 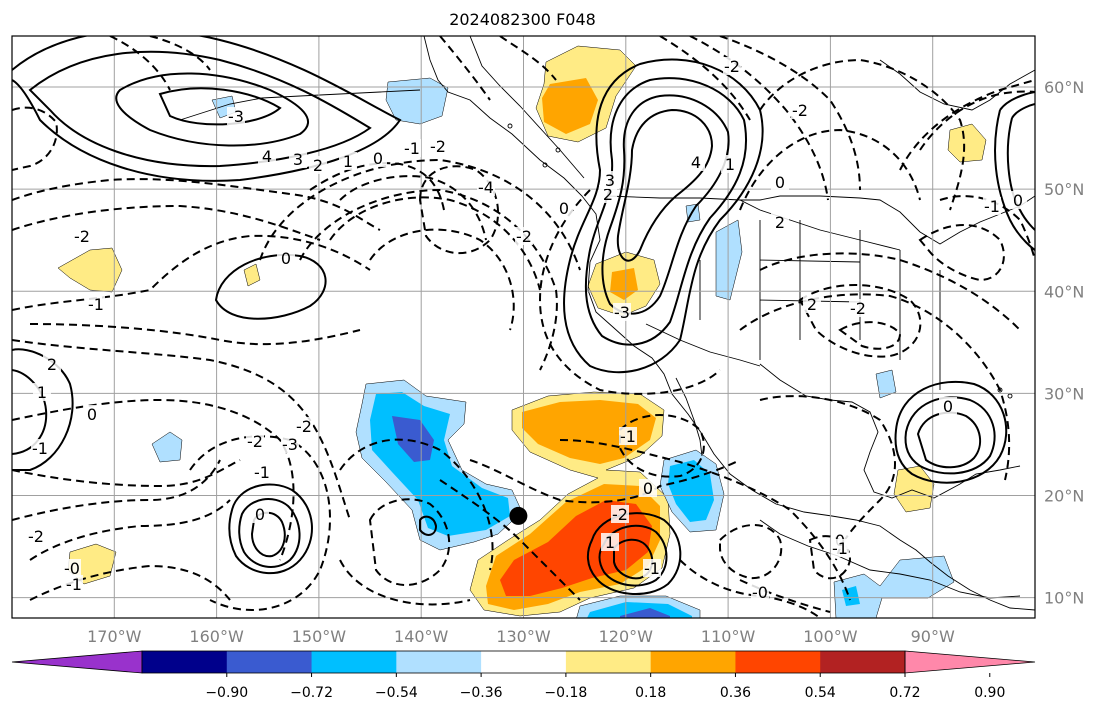 What do you see at coordinates (703, 345) in the screenshot?
I see `border` at bounding box center [703, 345].